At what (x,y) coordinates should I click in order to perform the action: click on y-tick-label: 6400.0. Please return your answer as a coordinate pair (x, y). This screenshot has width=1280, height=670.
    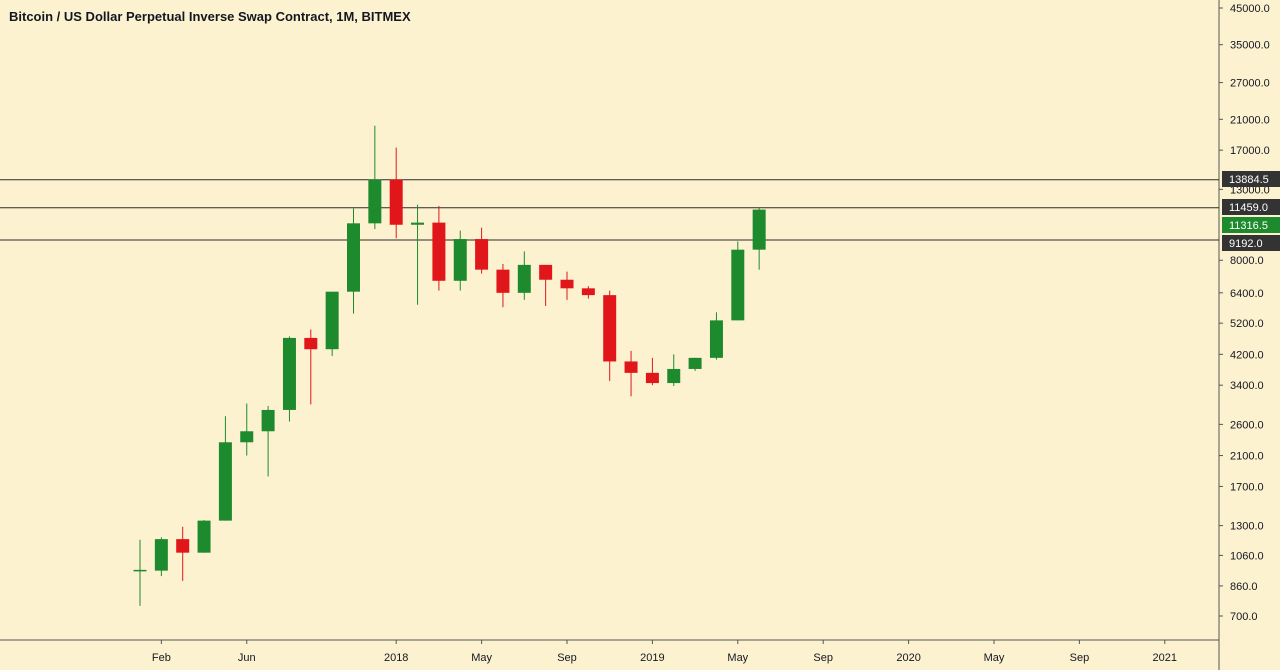
    Looking at the image, I should click on (1247, 294).